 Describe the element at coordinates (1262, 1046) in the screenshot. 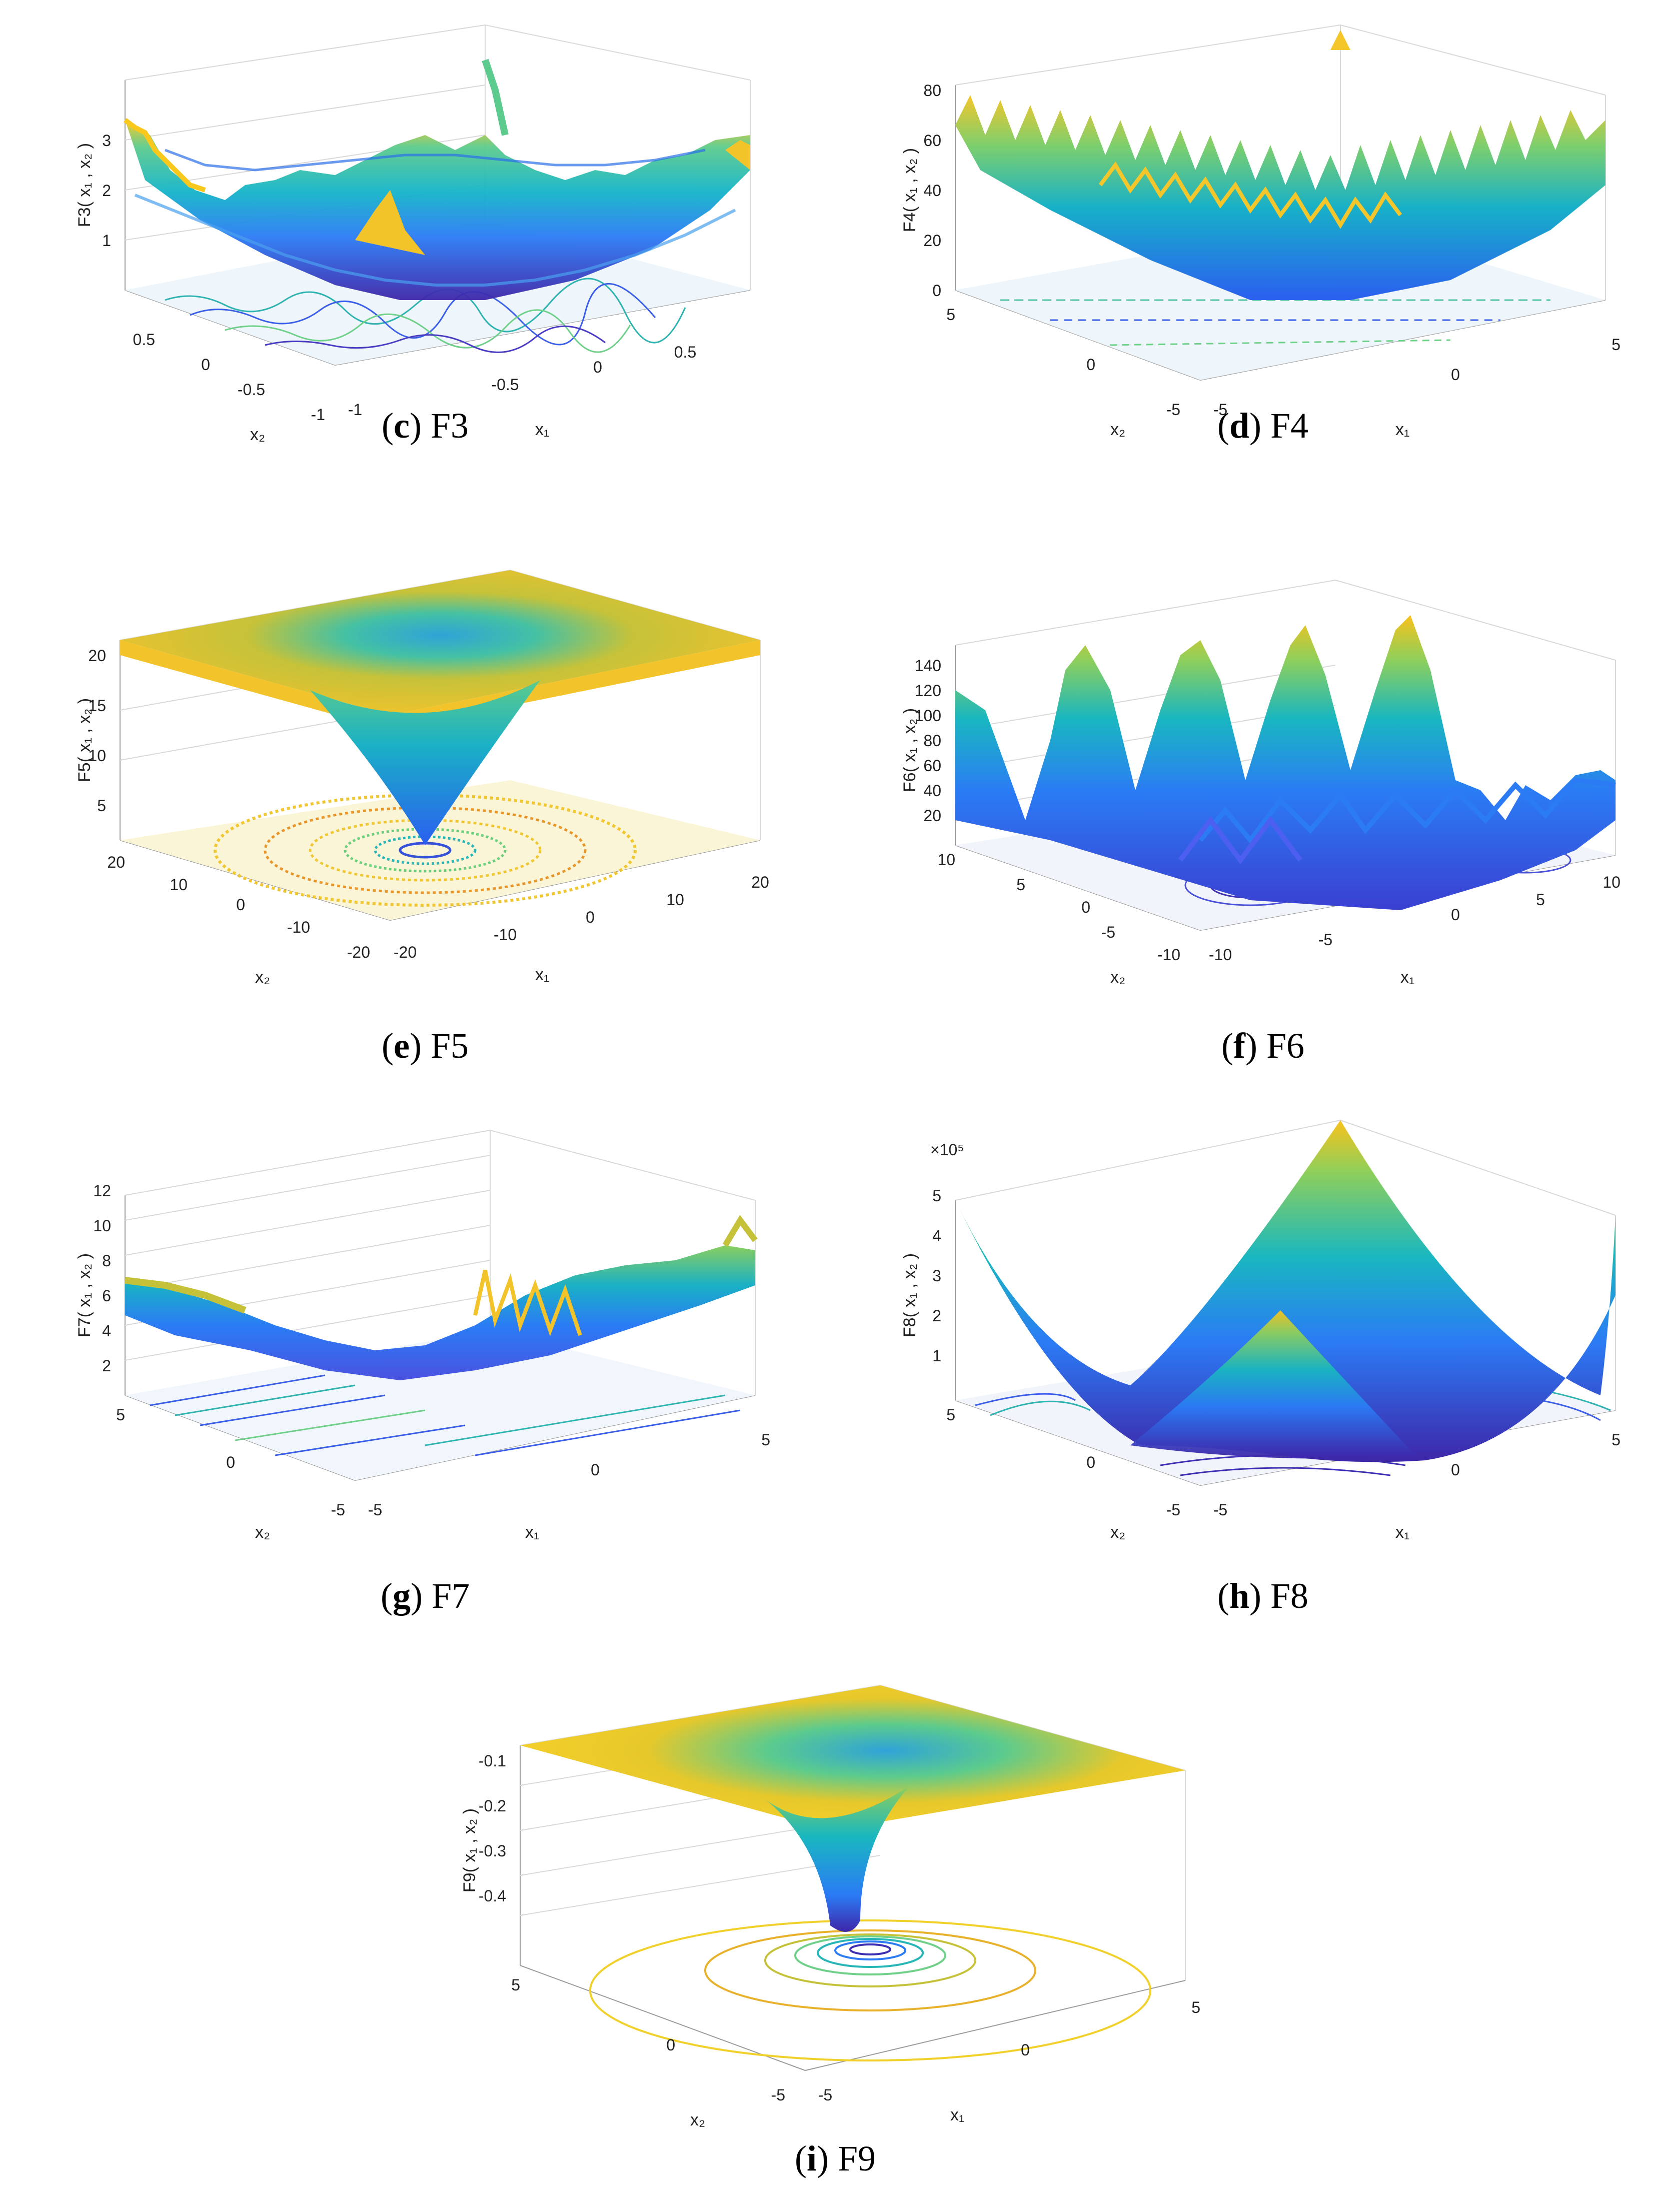

I see `caption-f6: (f) F6` at that location.